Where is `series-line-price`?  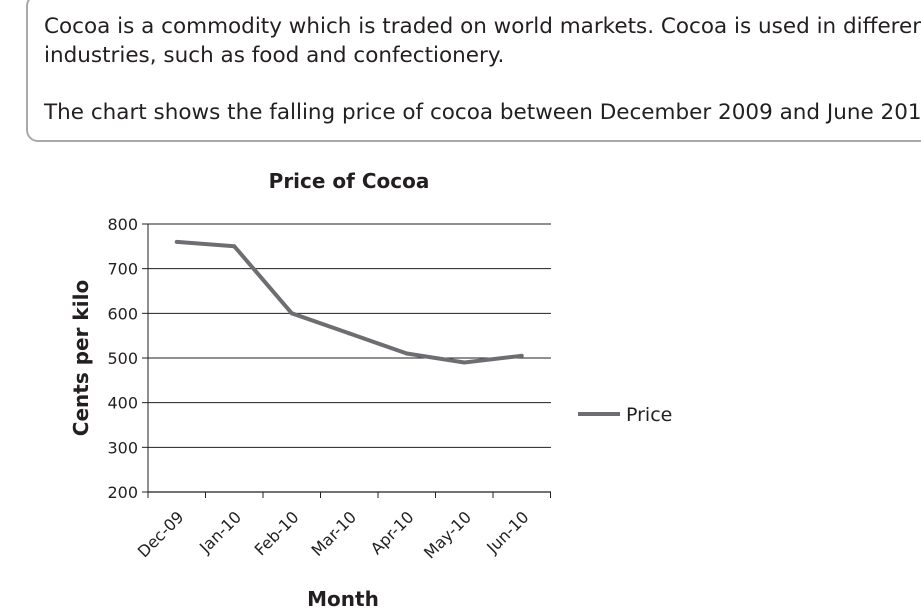
series-line-price is located at coordinates (349, 302).